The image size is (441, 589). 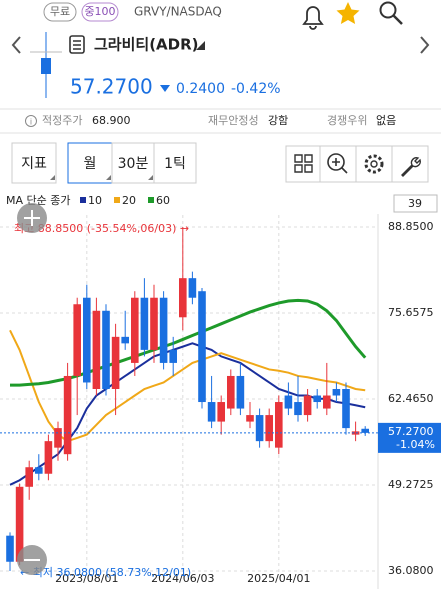 What do you see at coordinates (129, 200) in the screenshot?
I see `legend-label: 20` at bounding box center [129, 200].